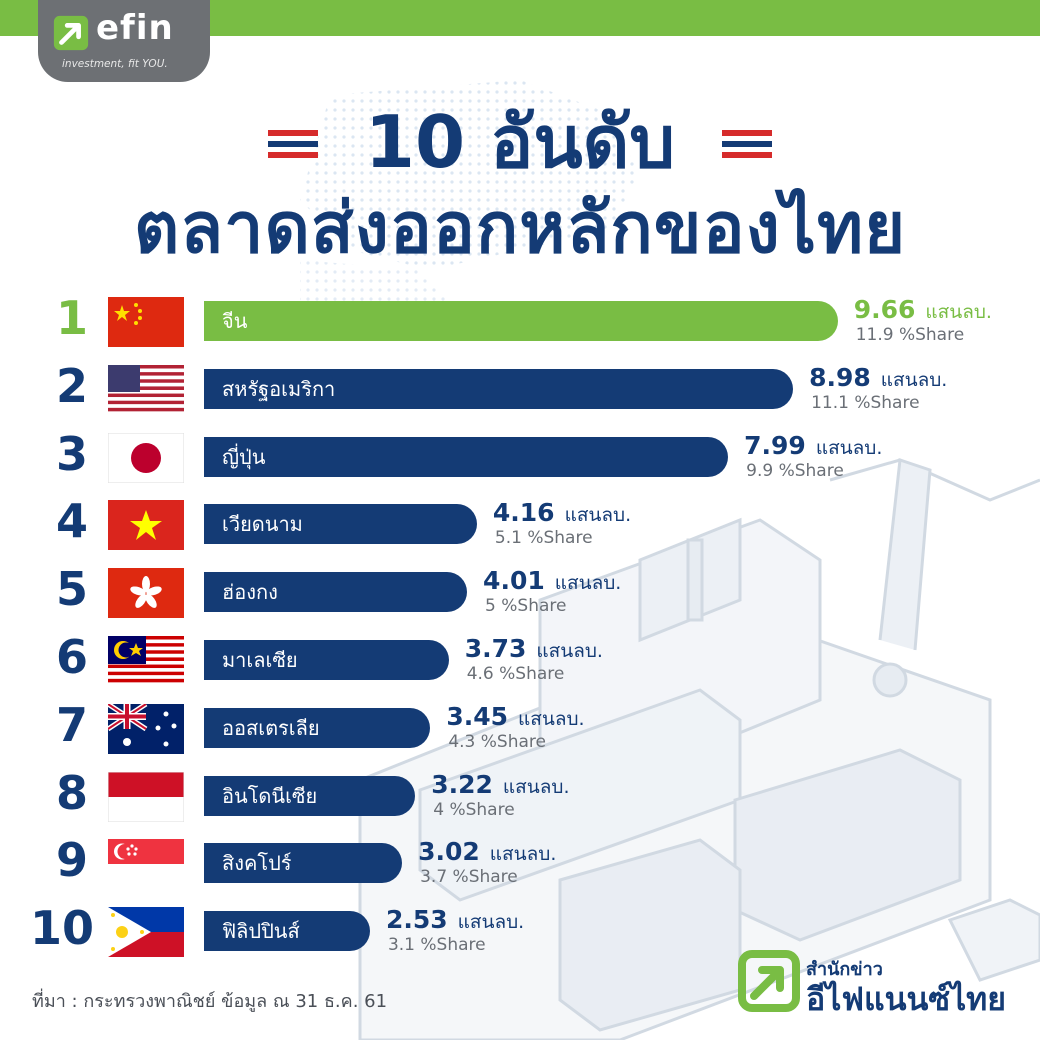  I want to click on logo-word: efin, so click(135, 28).